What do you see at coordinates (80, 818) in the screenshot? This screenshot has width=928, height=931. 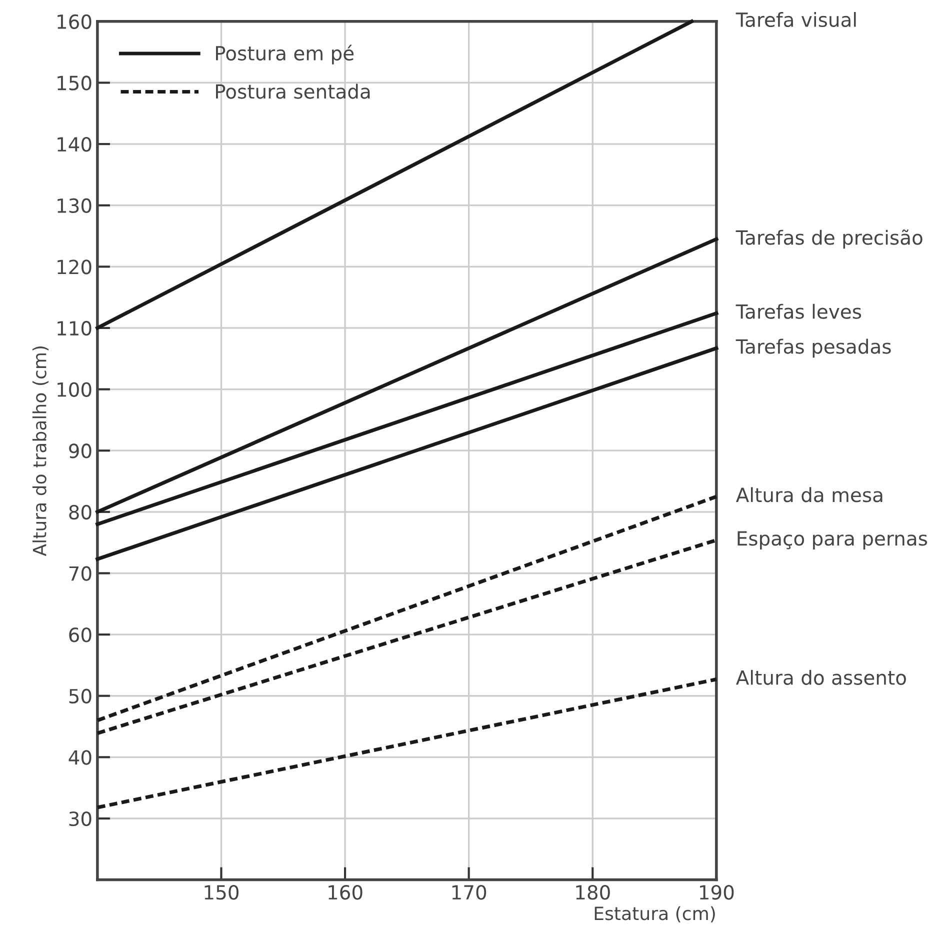 I see `y-tick-label: 30` at bounding box center [80, 818].